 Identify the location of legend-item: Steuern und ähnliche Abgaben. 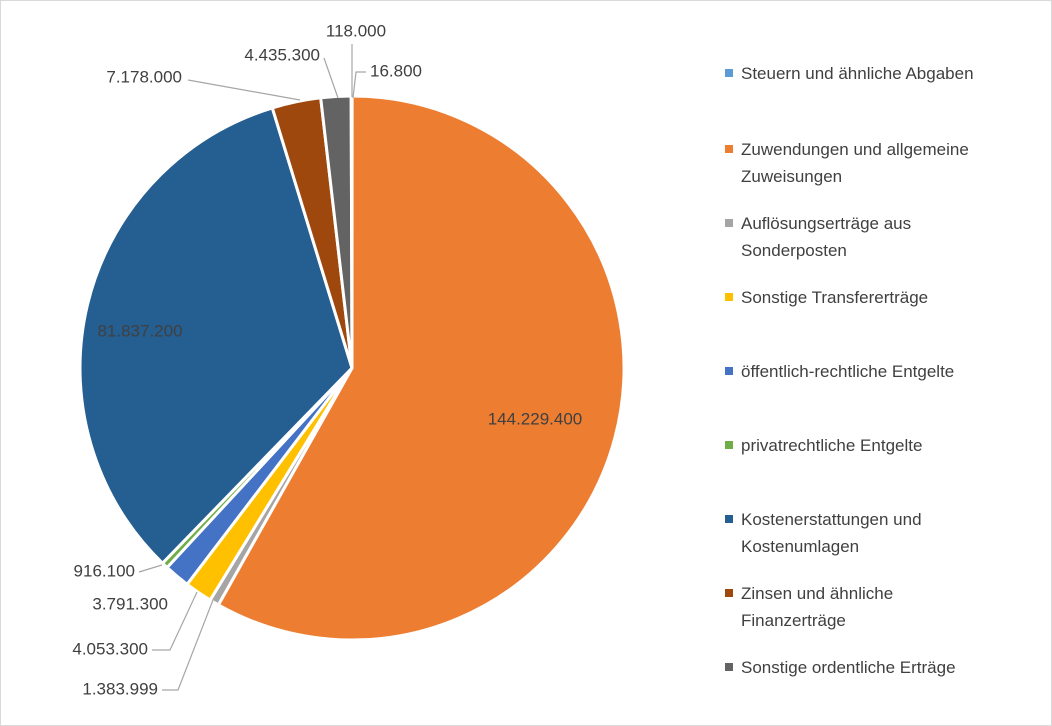
(857, 73).